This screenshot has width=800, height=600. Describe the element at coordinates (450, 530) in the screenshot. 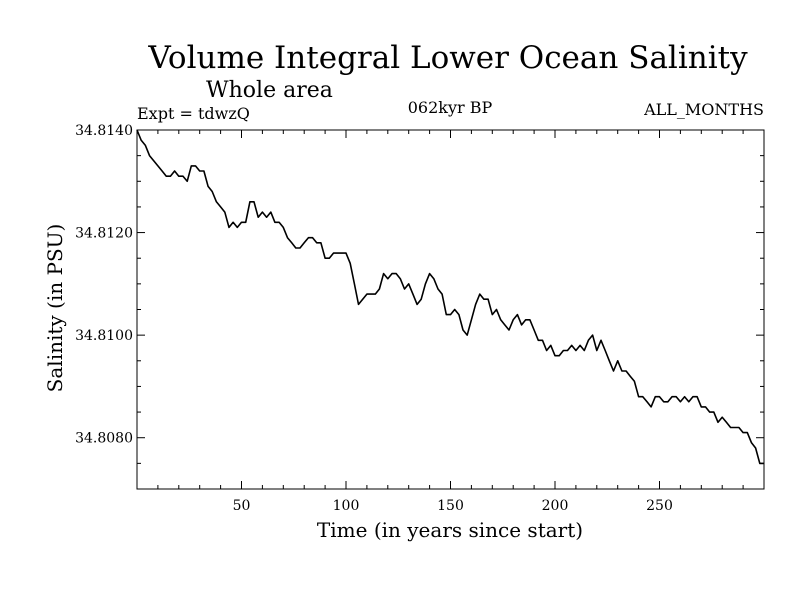

I see `x-axis-label: Time (in years since start)` at that location.